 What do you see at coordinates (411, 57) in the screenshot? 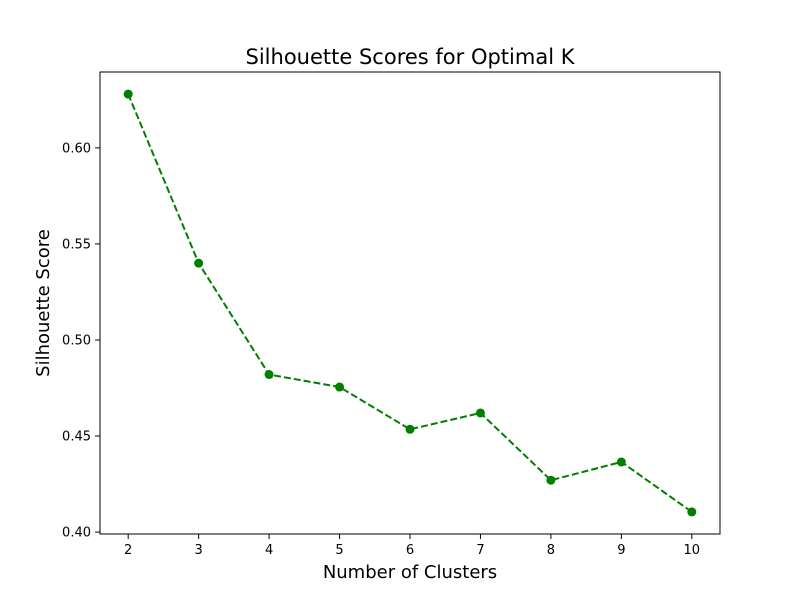
I see `chart-title: Silhouette Scores for Optimal K` at bounding box center [411, 57].